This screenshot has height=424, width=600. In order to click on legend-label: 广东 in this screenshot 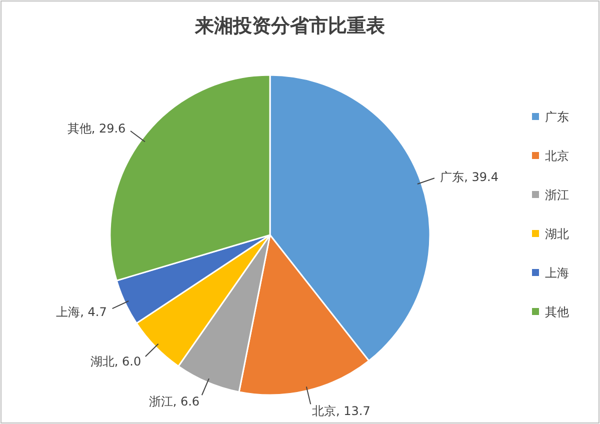, I will do `click(557, 117)`.